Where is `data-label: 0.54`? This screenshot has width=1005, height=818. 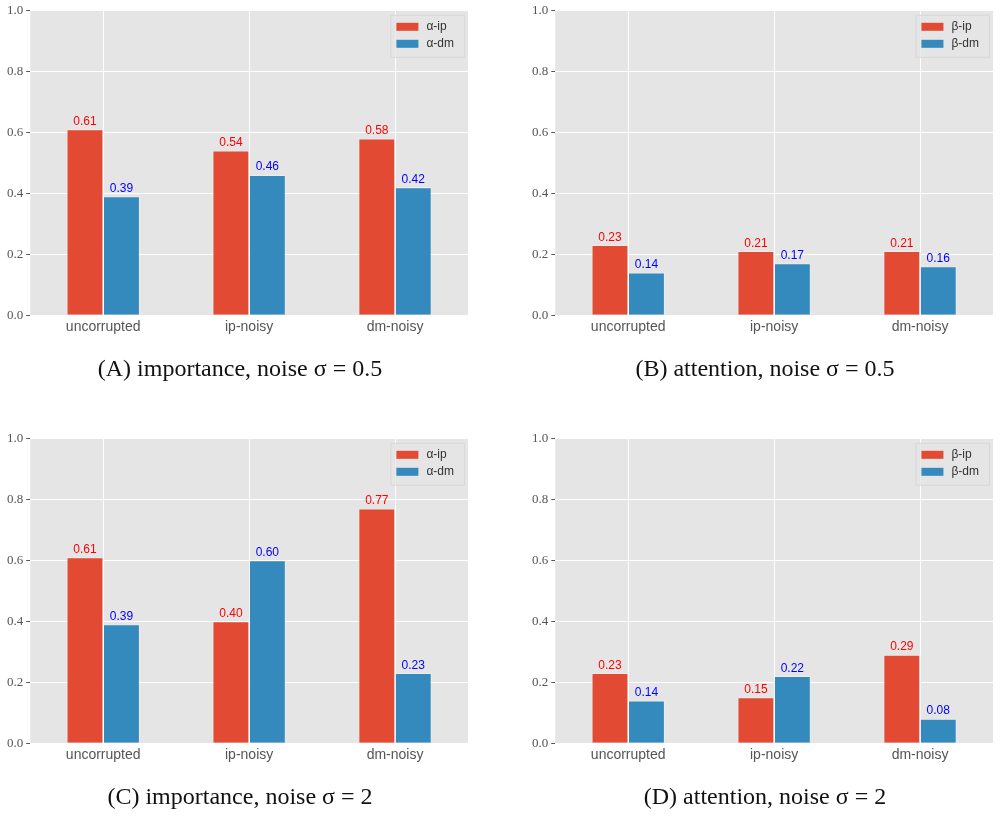
data-label: 0.54 is located at coordinates (231, 142).